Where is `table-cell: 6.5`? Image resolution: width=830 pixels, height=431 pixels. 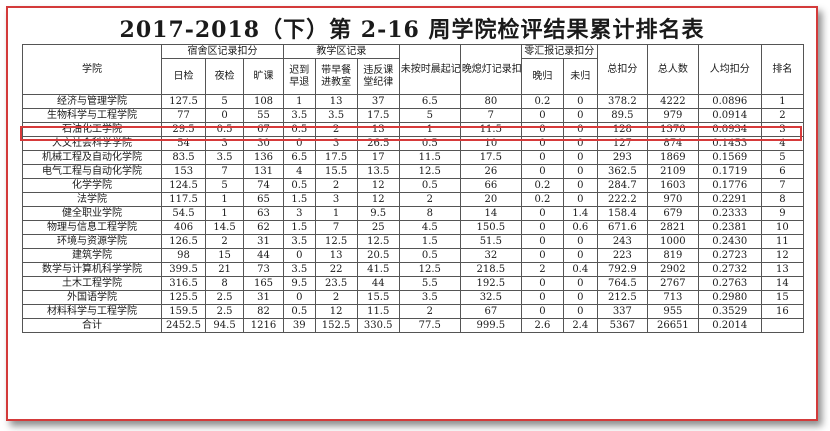
table-cell: 6.5 is located at coordinates (429, 101).